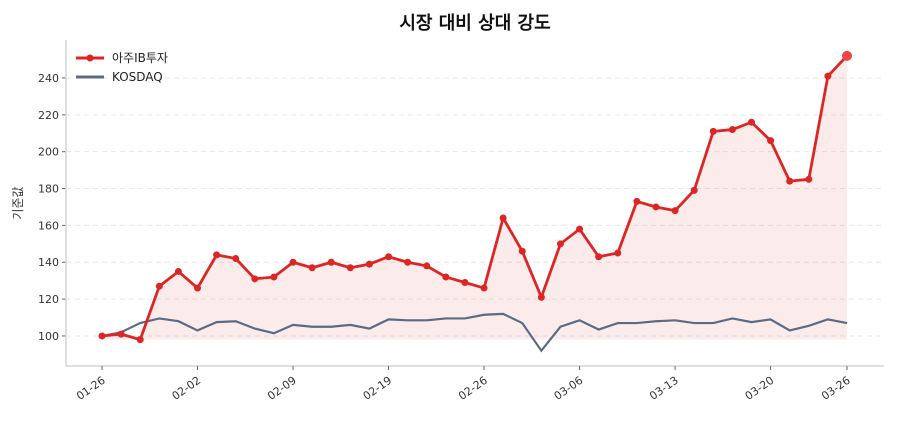 The height and width of the screenshot is (424, 900). Describe the element at coordinates (18, 202) in the screenshot. I see `y-axis-label: 기준값` at that location.